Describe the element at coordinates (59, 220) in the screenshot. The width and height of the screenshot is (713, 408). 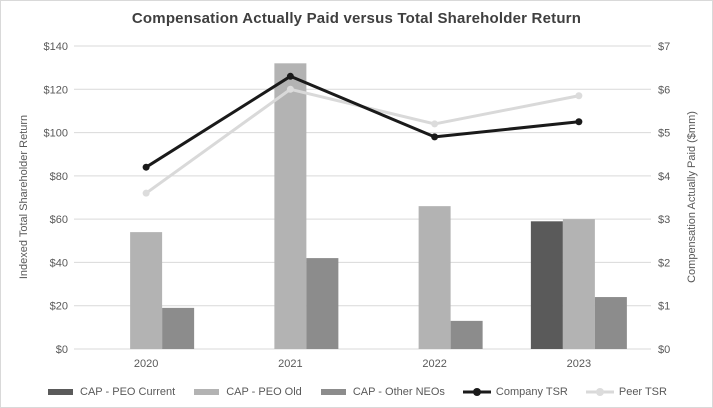
I see `left-axis-tick-label: $60` at that location.